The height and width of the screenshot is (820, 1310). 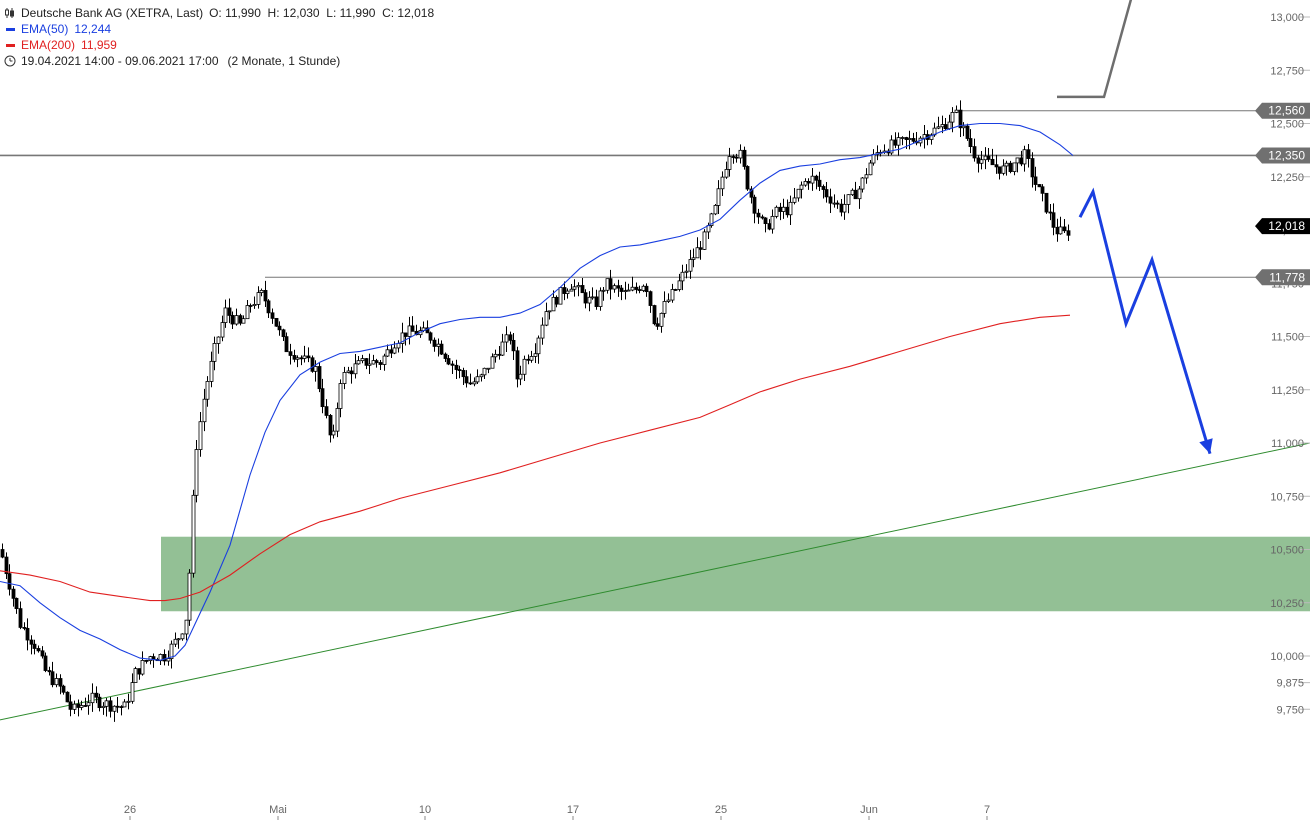 What do you see at coordinates (1290, 710) in the screenshot?
I see `y-tick-label: 9,750` at bounding box center [1290, 710].